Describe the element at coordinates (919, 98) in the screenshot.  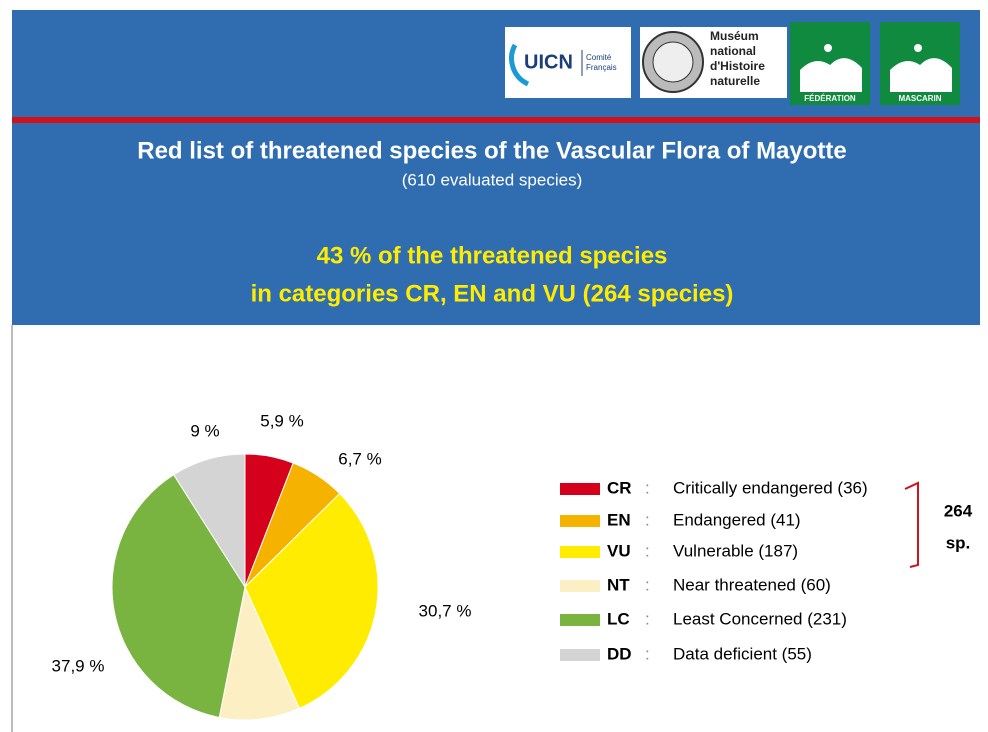
I see `logo-text: MASCARIN` at that location.